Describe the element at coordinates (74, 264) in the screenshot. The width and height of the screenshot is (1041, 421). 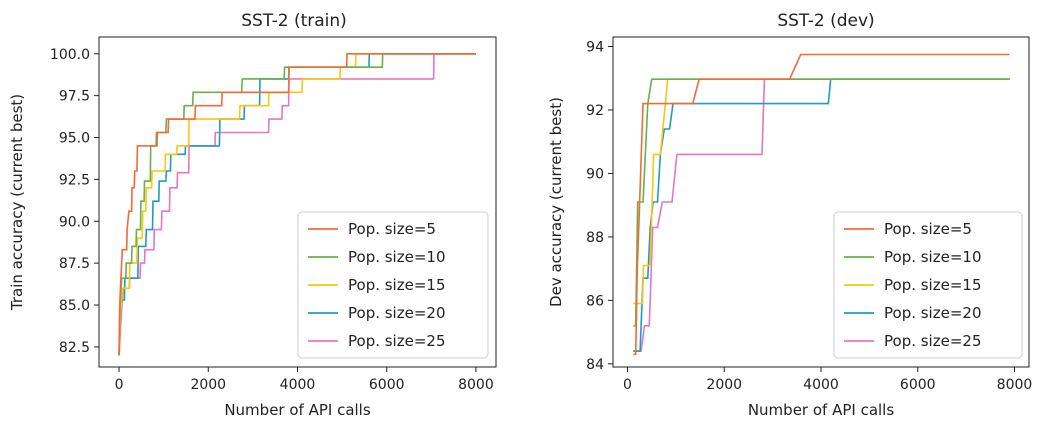
I see `y-tick-label: 87.5` at that location.